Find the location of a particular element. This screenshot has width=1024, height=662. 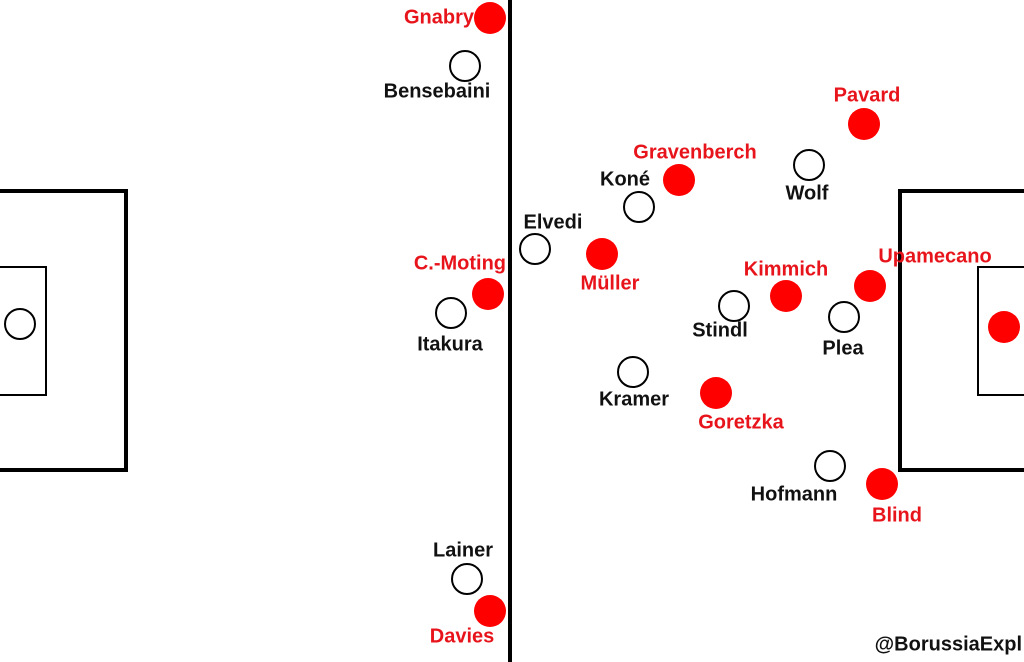

player-name: Plea is located at coordinates (843, 348).